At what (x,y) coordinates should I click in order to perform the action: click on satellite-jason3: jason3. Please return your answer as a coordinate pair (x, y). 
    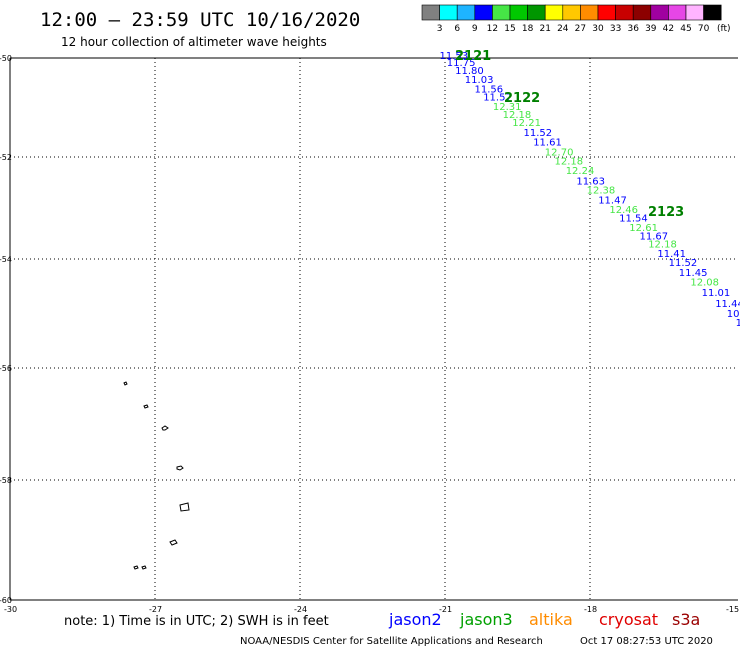
    Looking at the image, I should click on (486, 619).